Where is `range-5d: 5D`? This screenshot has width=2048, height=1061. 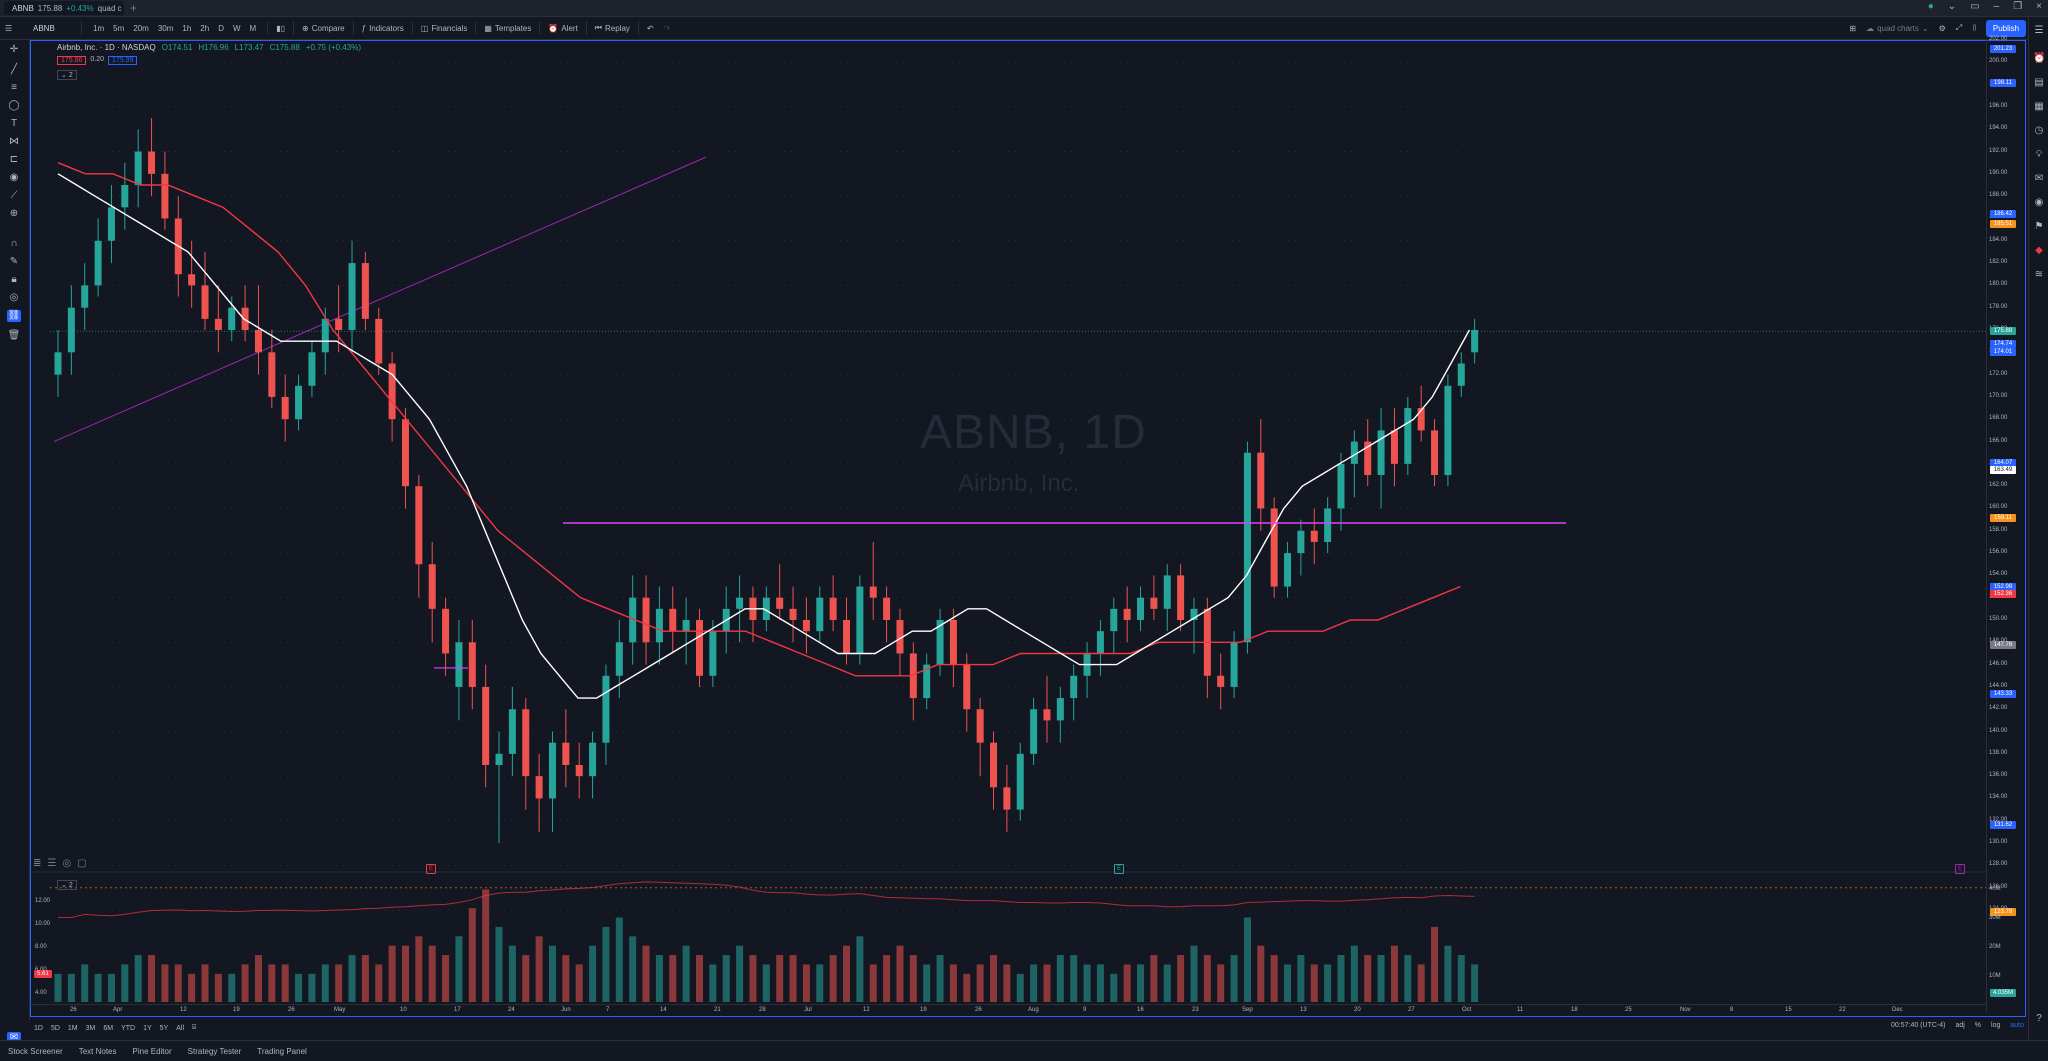 range-5d: 5D is located at coordinates (55, 1028).